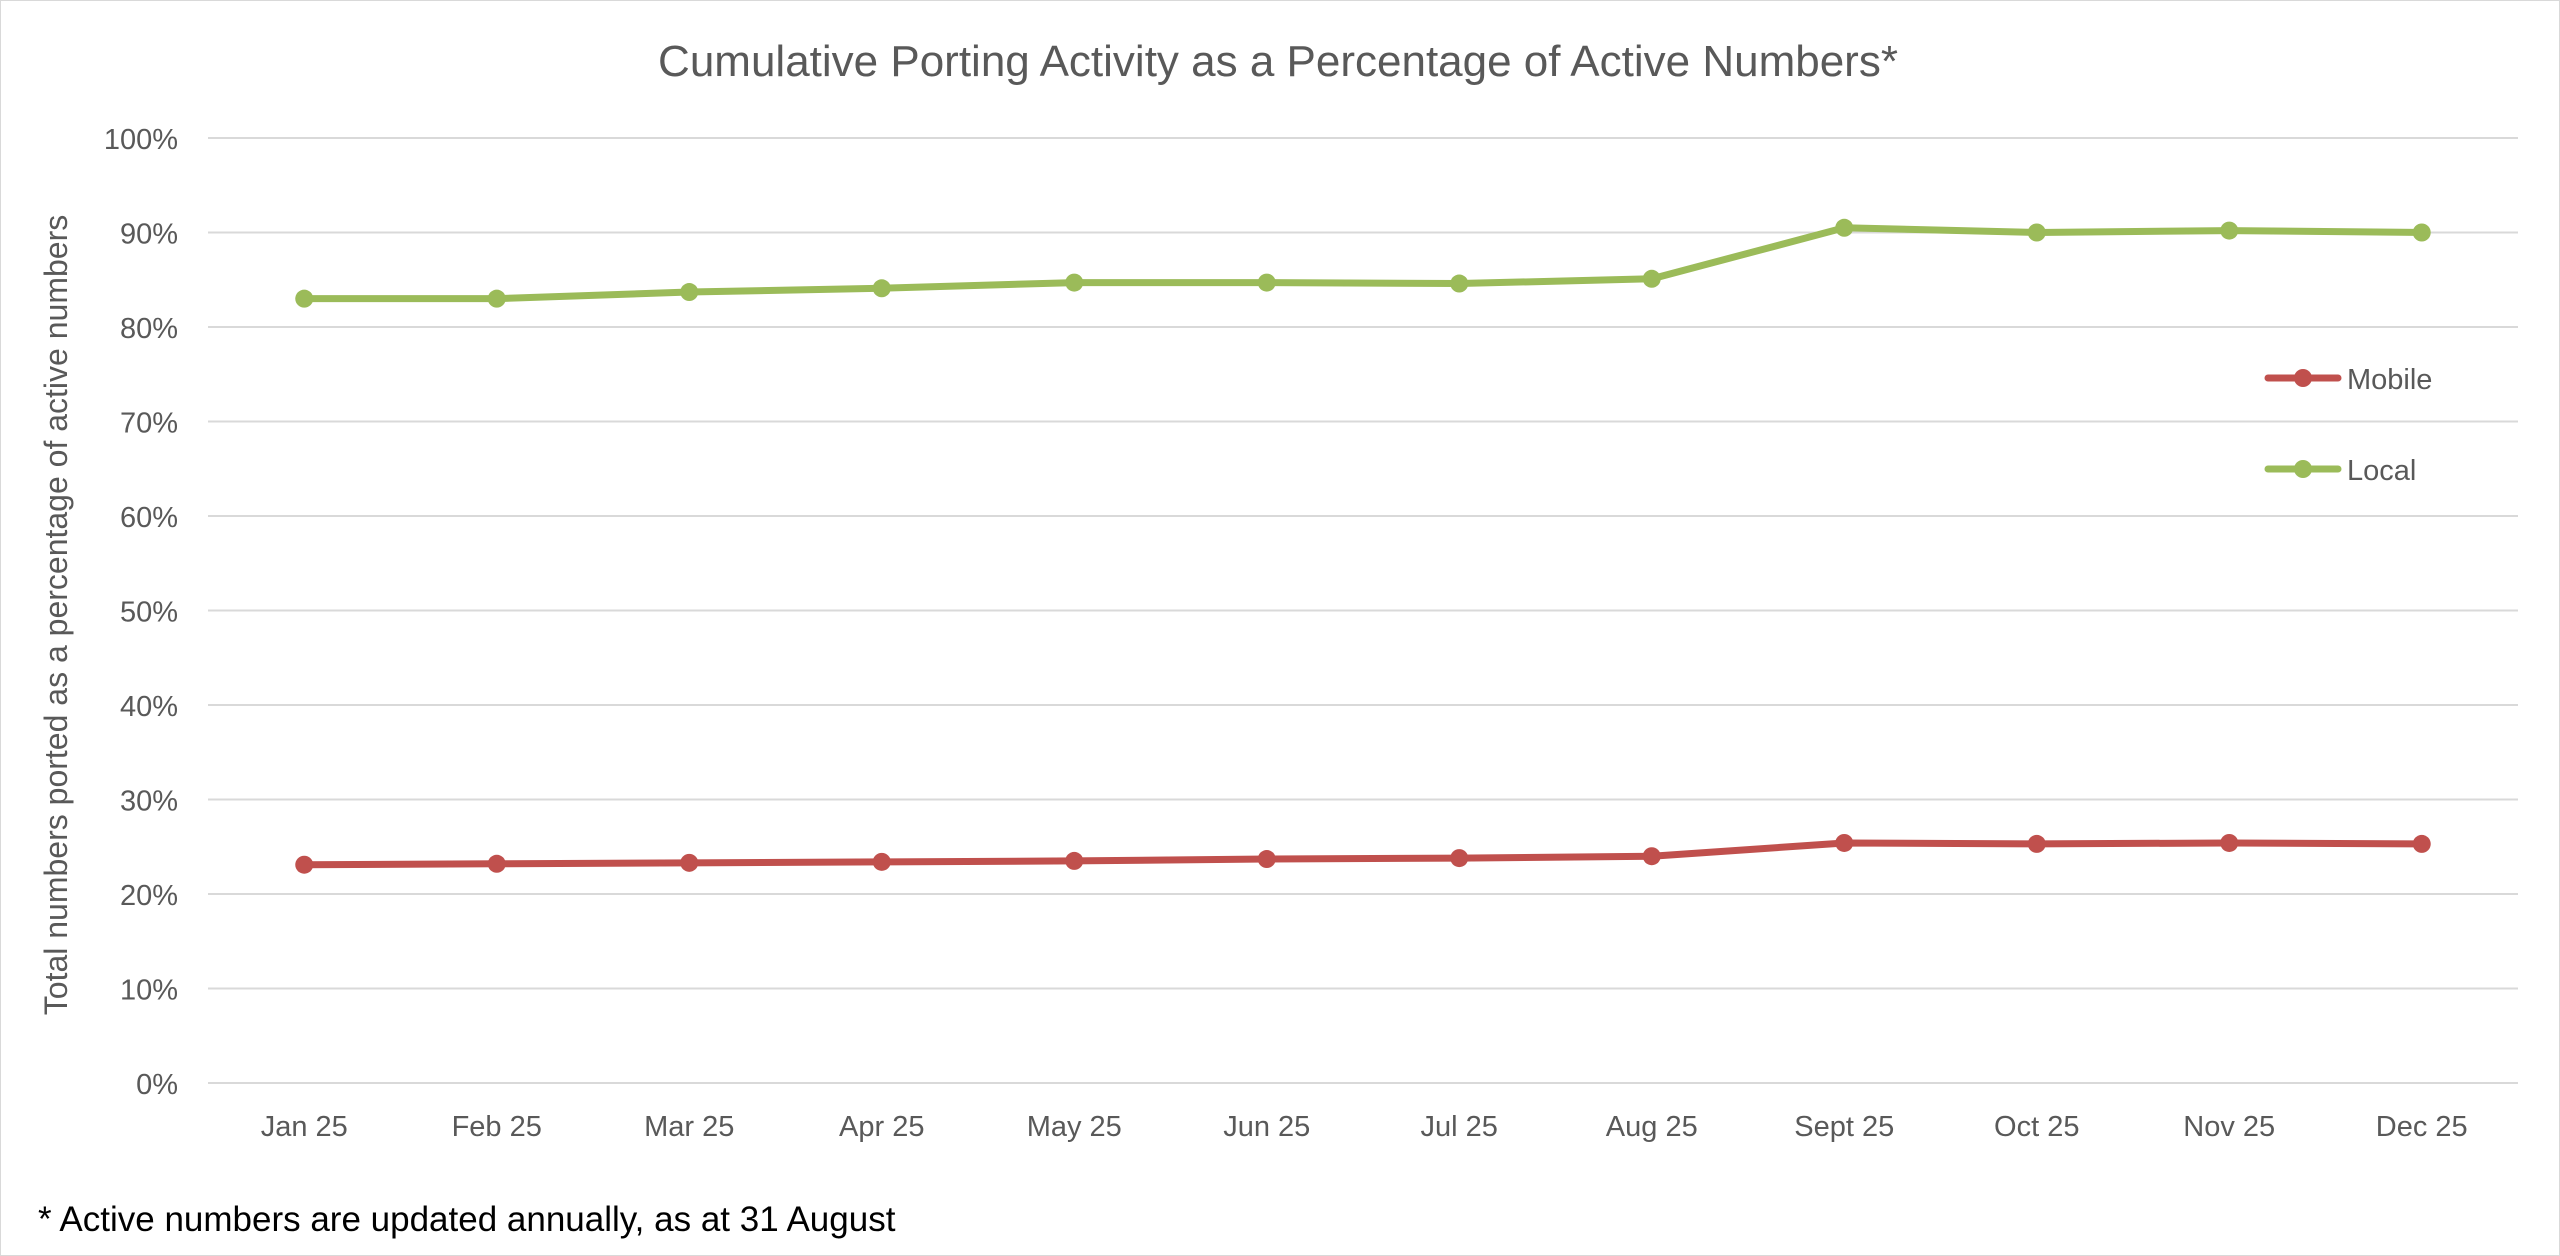 Image resolution: width=2560 pixels, height=1256 pixels. I want to click on x-tick-label: Jan 25, so click(304, 1127).